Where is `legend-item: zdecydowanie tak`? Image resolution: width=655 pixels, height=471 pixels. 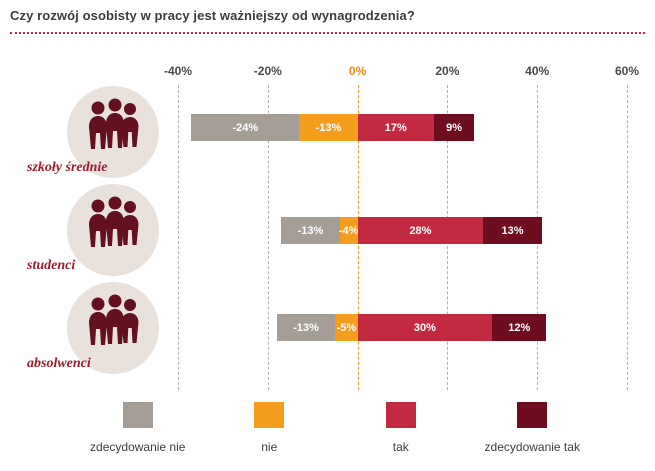
legend-item: zdecydowanie tak is located at coordinates (533, 428).